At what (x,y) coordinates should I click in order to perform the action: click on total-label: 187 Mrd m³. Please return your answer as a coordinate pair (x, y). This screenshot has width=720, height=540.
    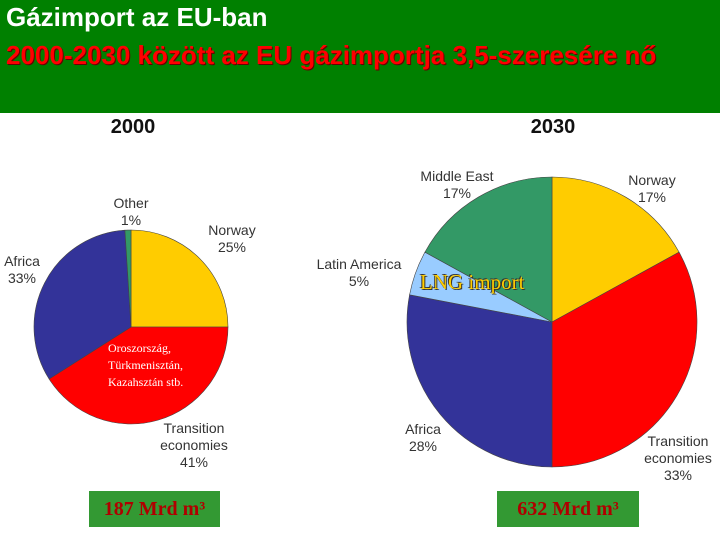
    Looking at the image, I should click on (154, 509).